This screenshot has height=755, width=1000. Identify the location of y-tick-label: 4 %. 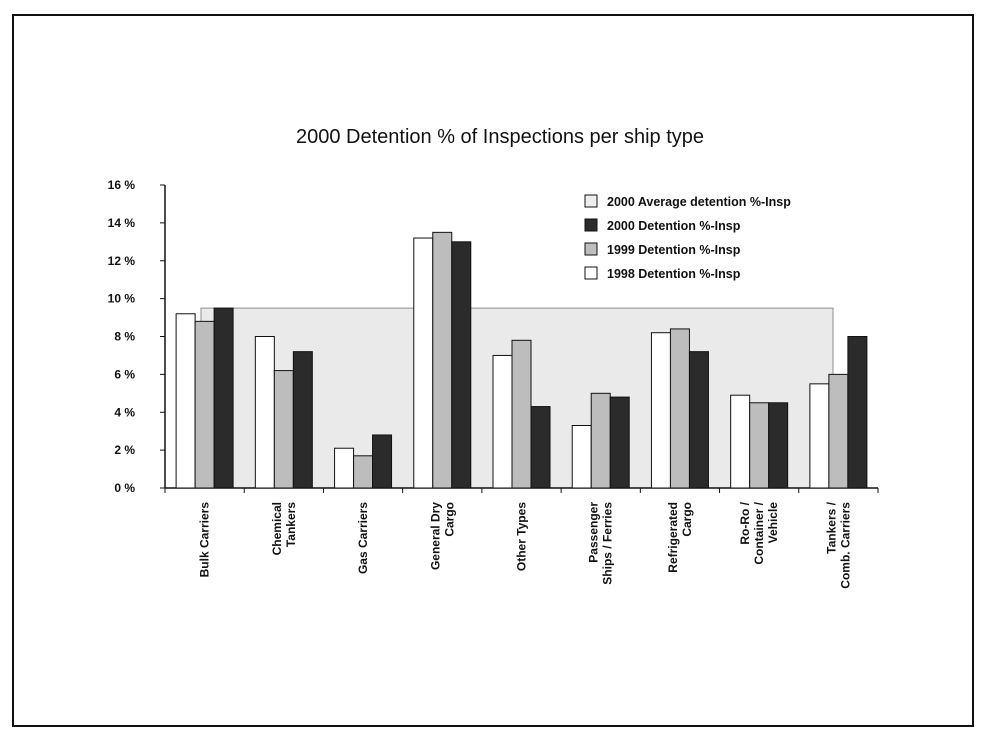
(124, 412).